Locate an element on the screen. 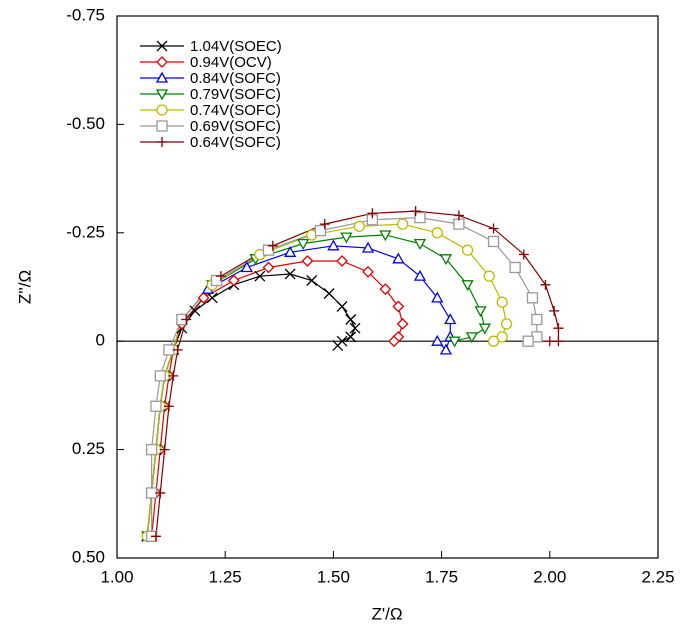 Image resolution: width=680 pixels, height=639 pixels. legend-label: 0.94V(OCV) is located at coordinates (231, 62).